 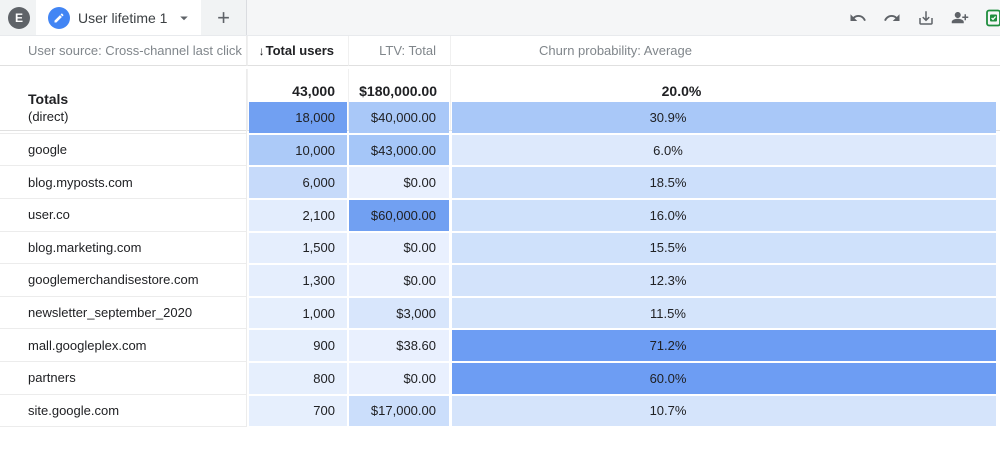 I want to click on add-tab-button: +, so click(x=224, y=17).